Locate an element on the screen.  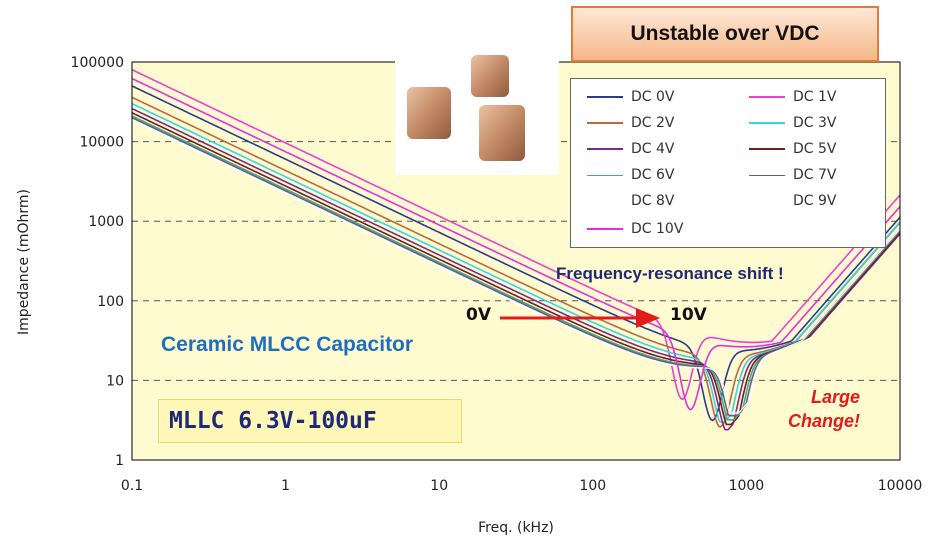
large-change-line2: Change! is located at coordinates (824, 421).